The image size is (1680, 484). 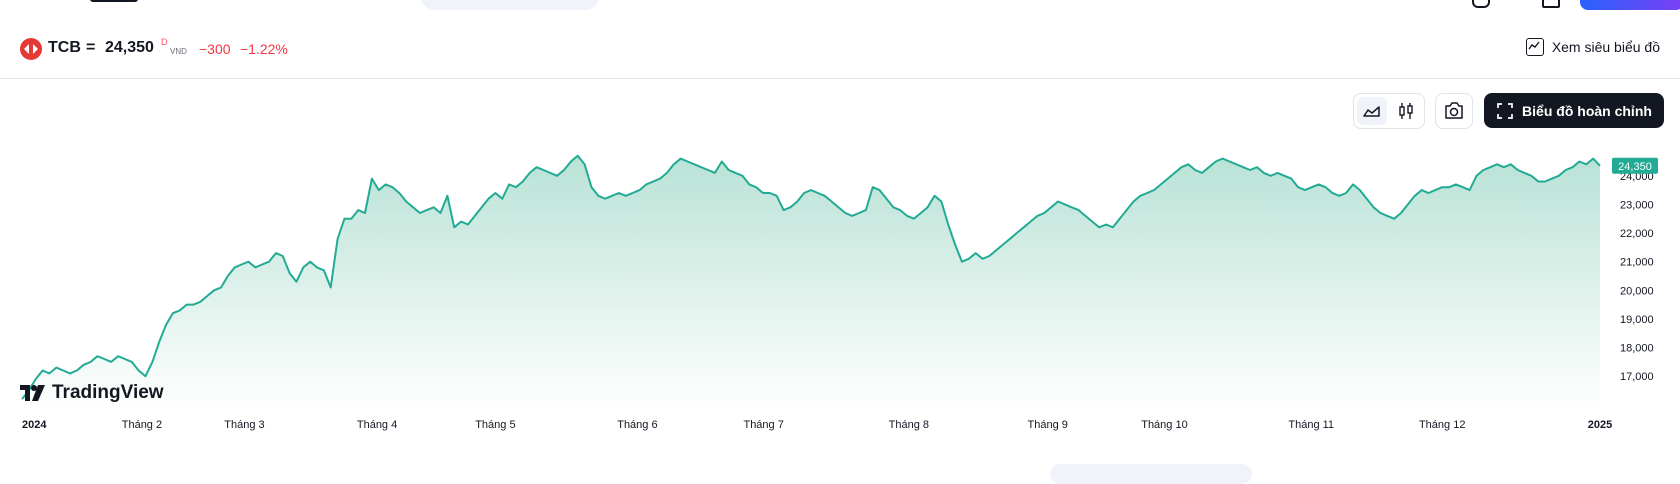 I want to click on last-price-label: 24,350, so click(x=1635, y=167).